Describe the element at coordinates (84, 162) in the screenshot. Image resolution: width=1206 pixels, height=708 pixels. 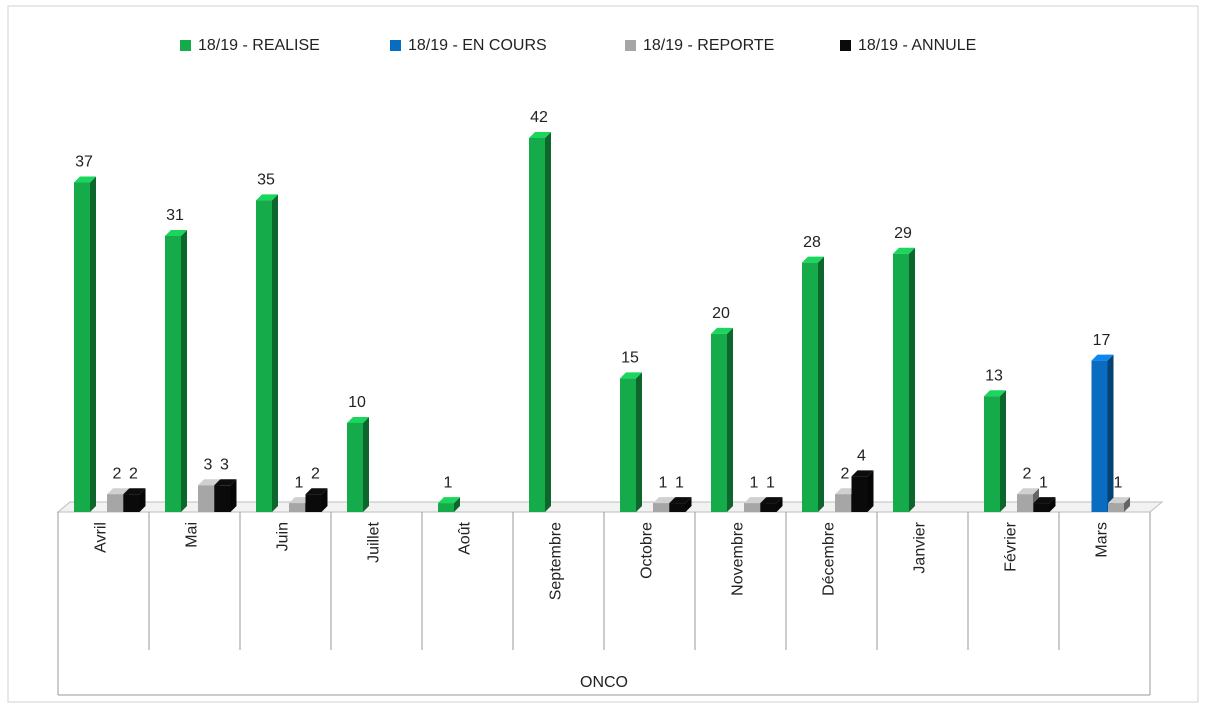
I see `value-label: 37` at that location.